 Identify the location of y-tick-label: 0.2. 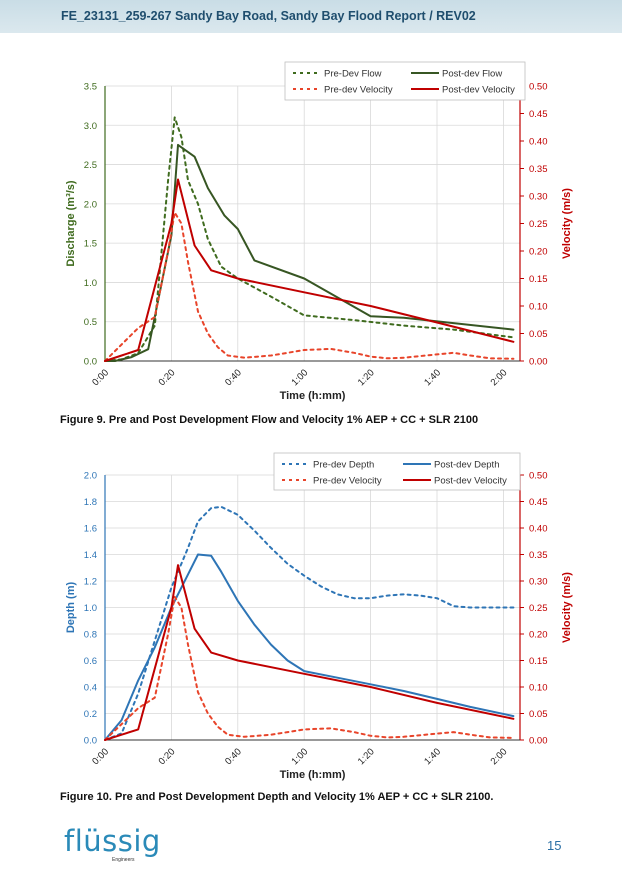
(90, 714).